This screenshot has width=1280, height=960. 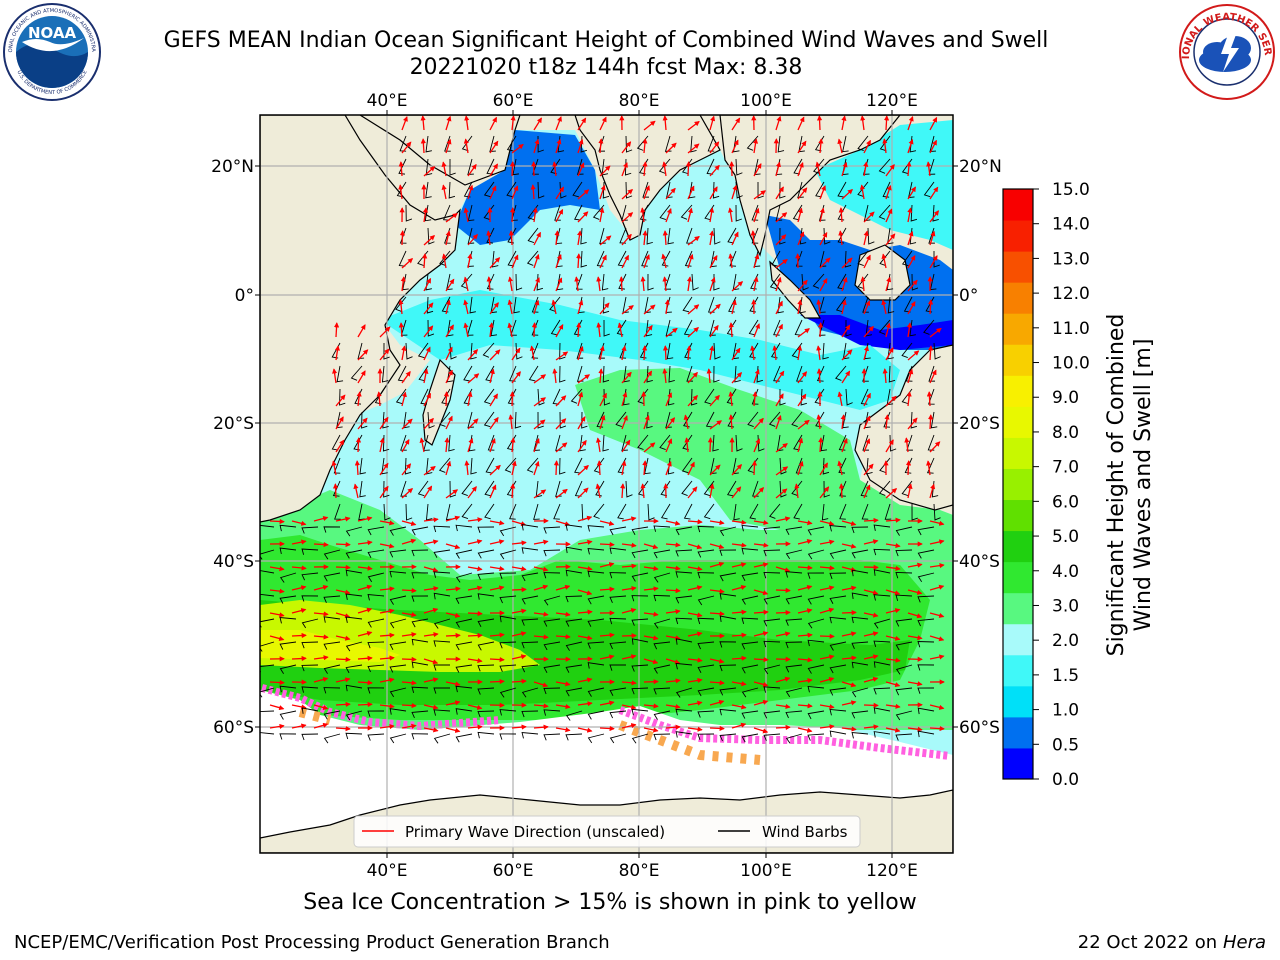 What do you see at coordinates (1150, 942) in the screenshot?
I see `footer-date-text: 22 Oct 2022 on` at bounding box center [1150, 942].